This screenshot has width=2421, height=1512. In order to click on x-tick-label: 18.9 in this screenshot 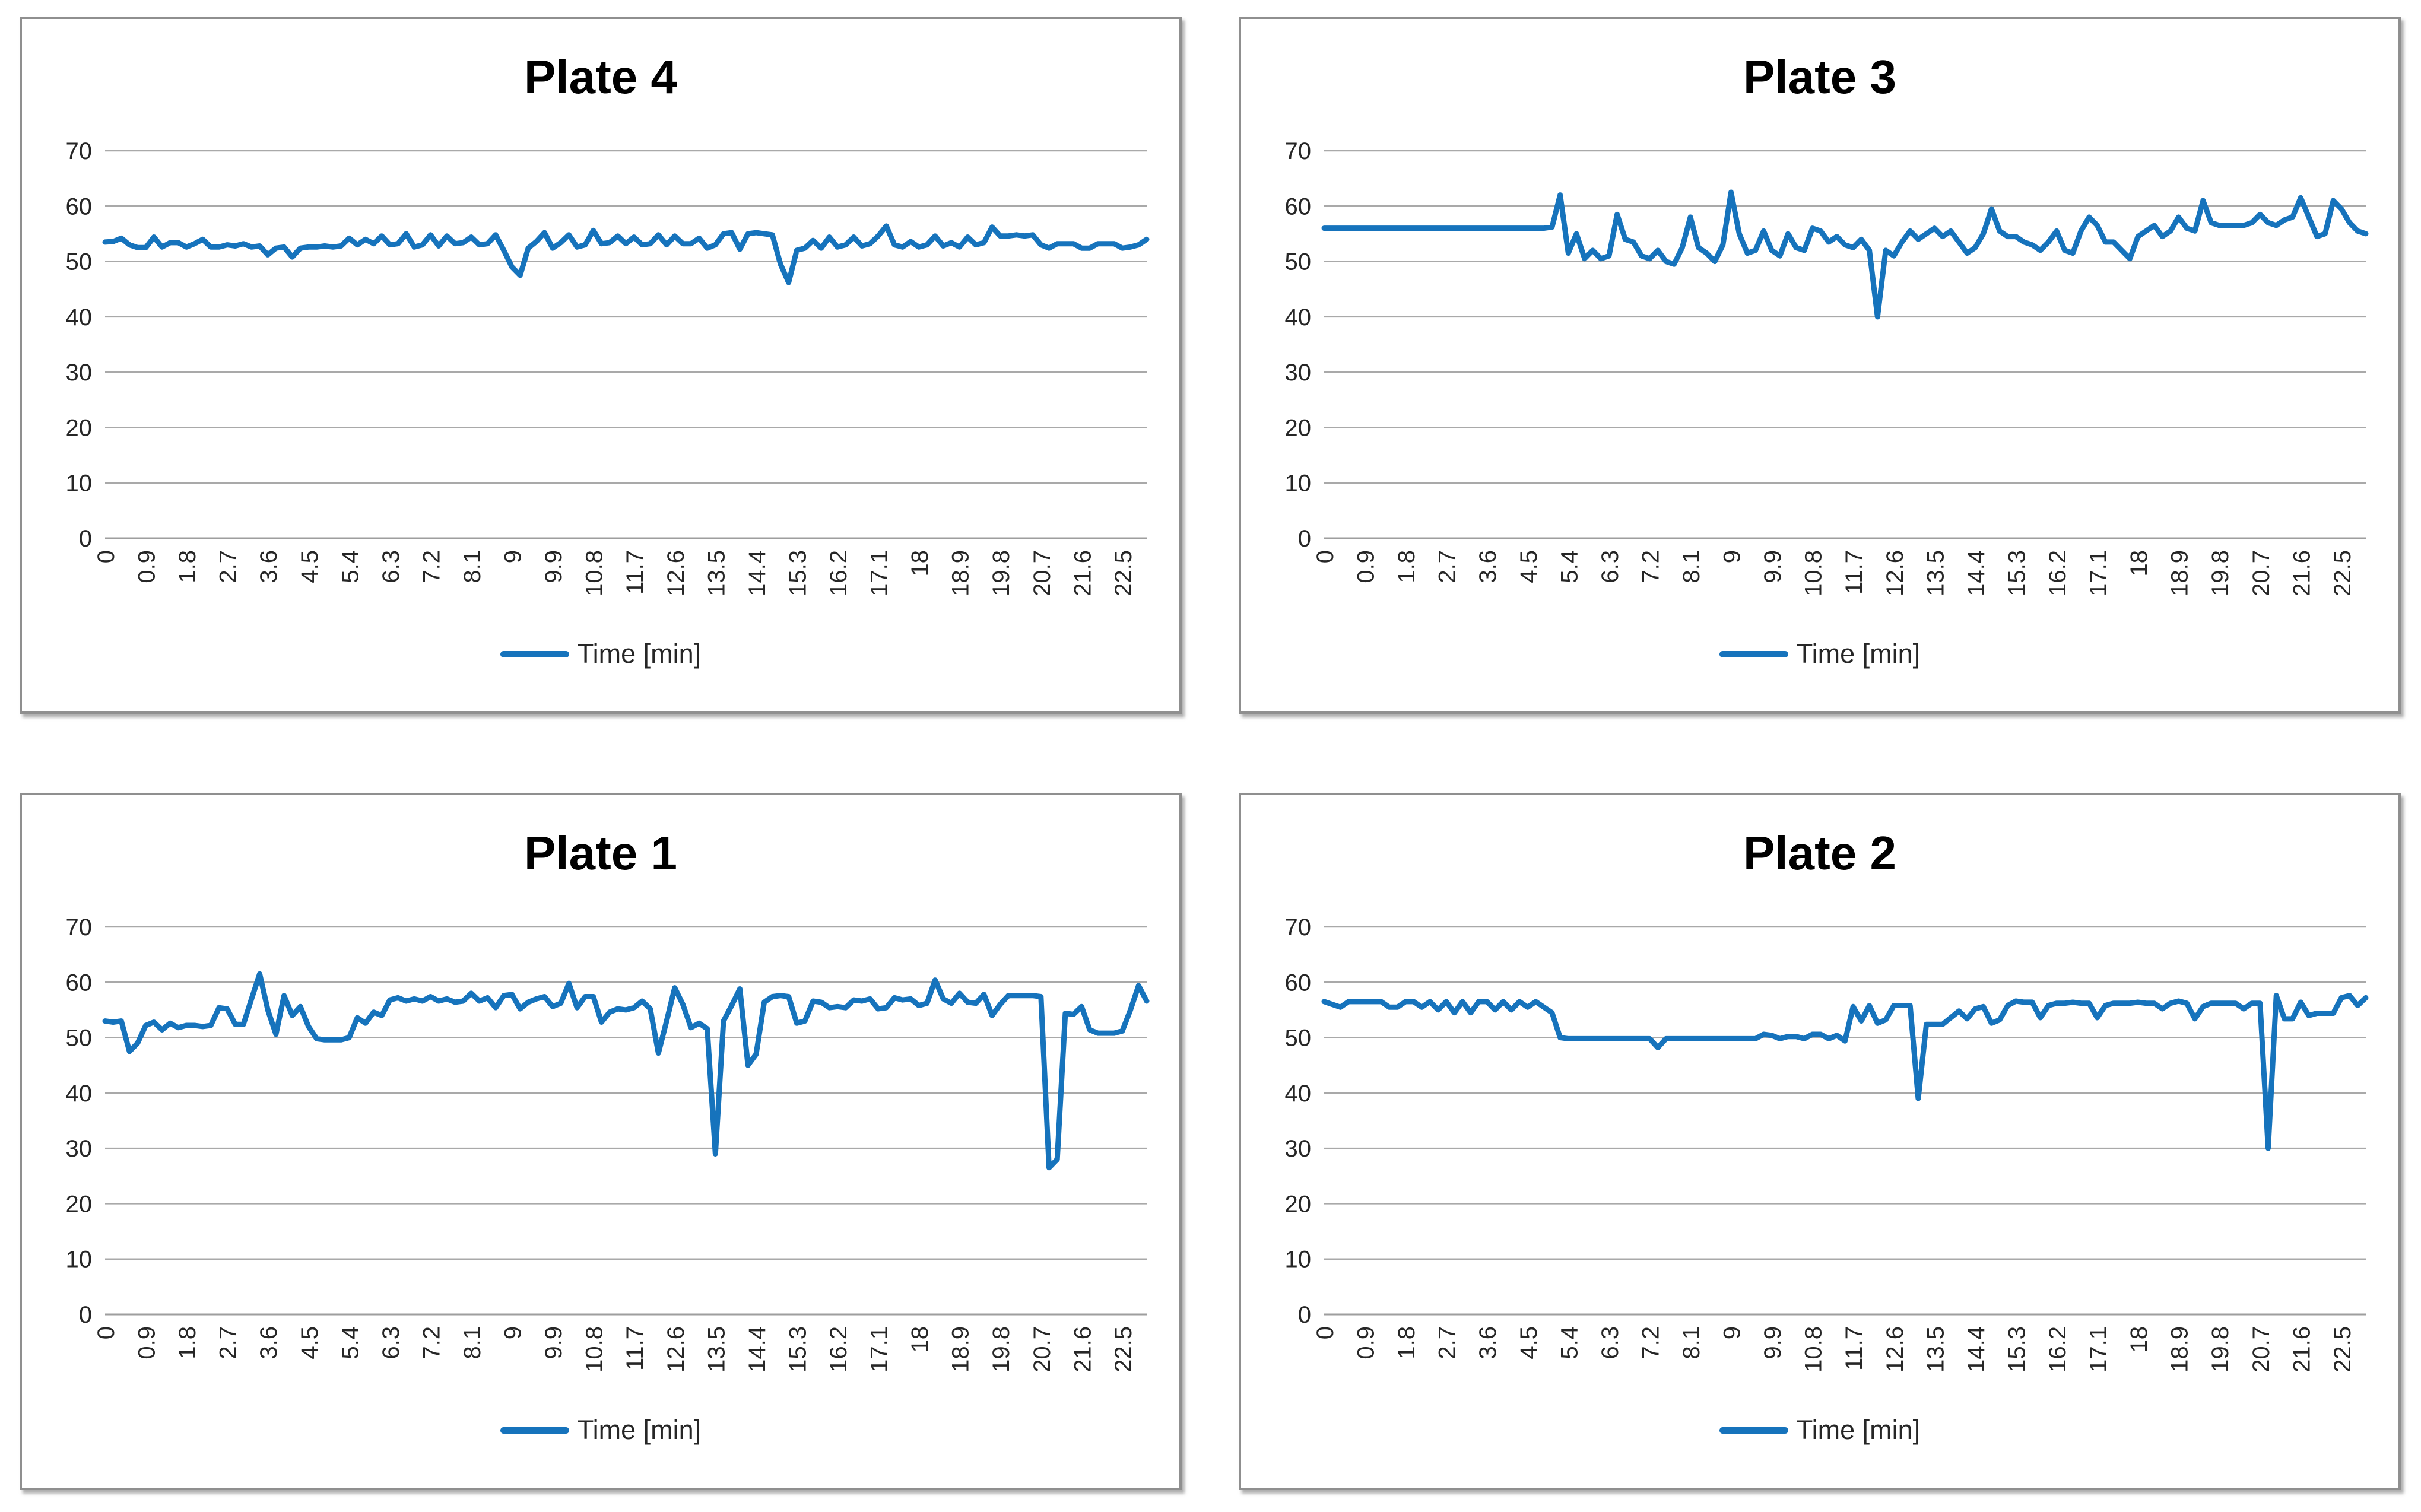, I will do `click(961, 573)`.